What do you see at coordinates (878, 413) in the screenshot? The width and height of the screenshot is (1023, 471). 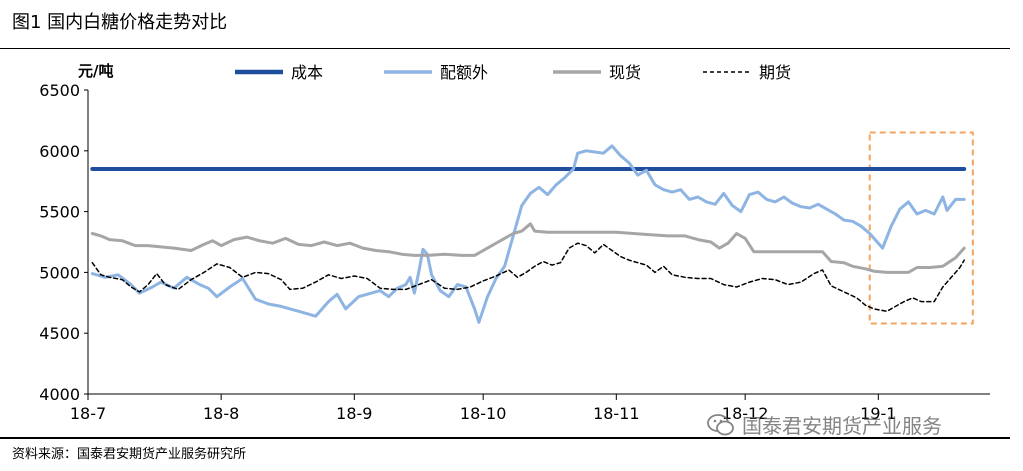 I see `x-tick-label: 19-1` at bounding box center [878, 413].